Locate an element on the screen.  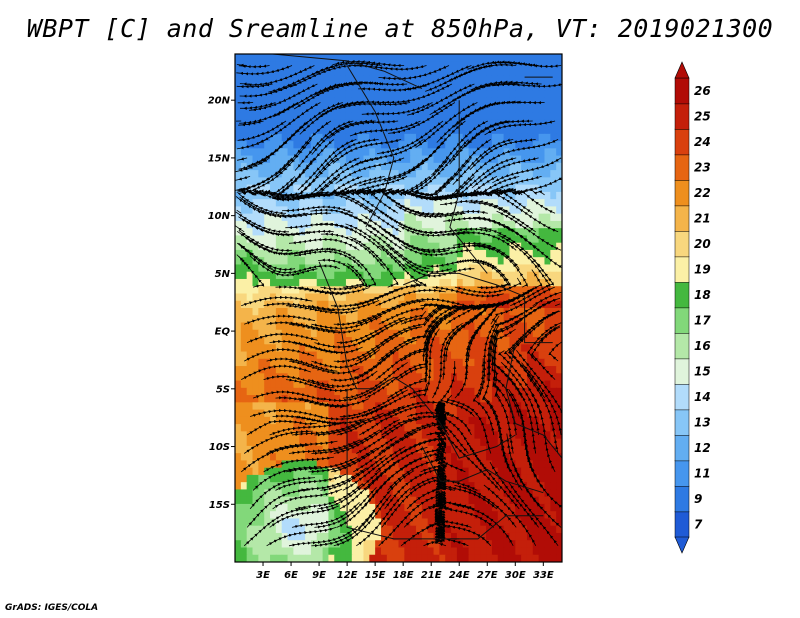
x-tick-label: 9E is located at coordinates (319, 575).